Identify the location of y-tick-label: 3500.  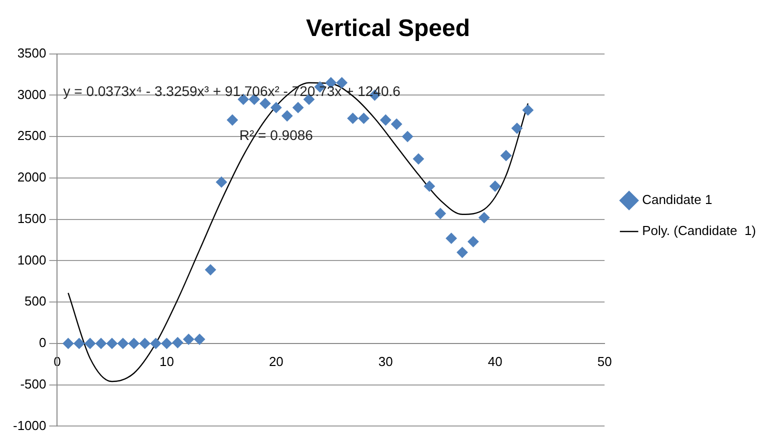
(31, 52).